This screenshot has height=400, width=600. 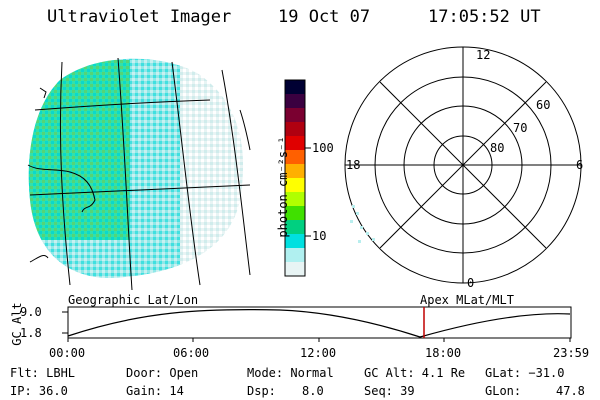 What do you see at coordinates (31, 312) in the screenshot?
I see `yaxis-tick-9: 9.0` at bounding box center [31, 312].